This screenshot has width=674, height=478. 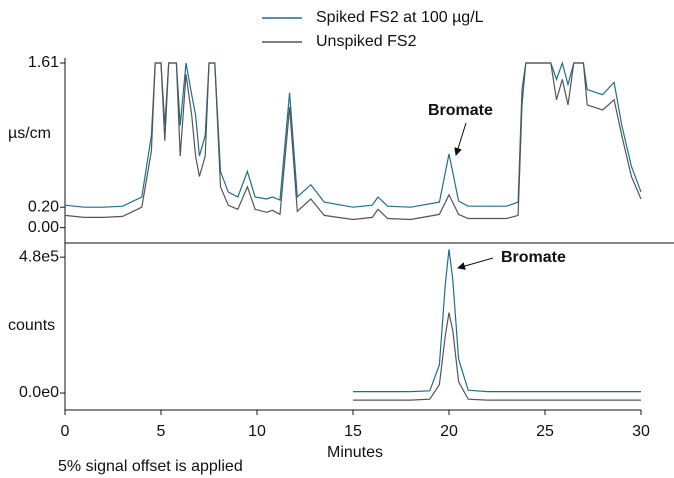 What do you see at coordinates (29, 133) in the screenshot?
I see `y-label: µs/cm` at bounding box center [29, 133].